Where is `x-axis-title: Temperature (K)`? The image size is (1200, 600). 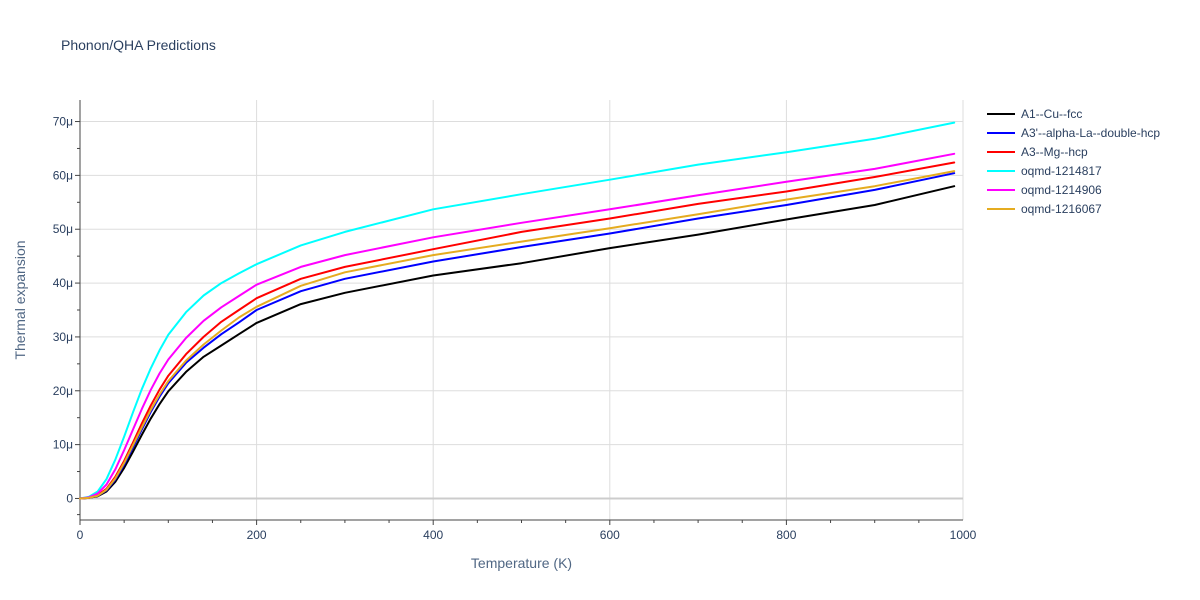
x-axis-title: Temperature (K) is located at coordinates (521, 563).